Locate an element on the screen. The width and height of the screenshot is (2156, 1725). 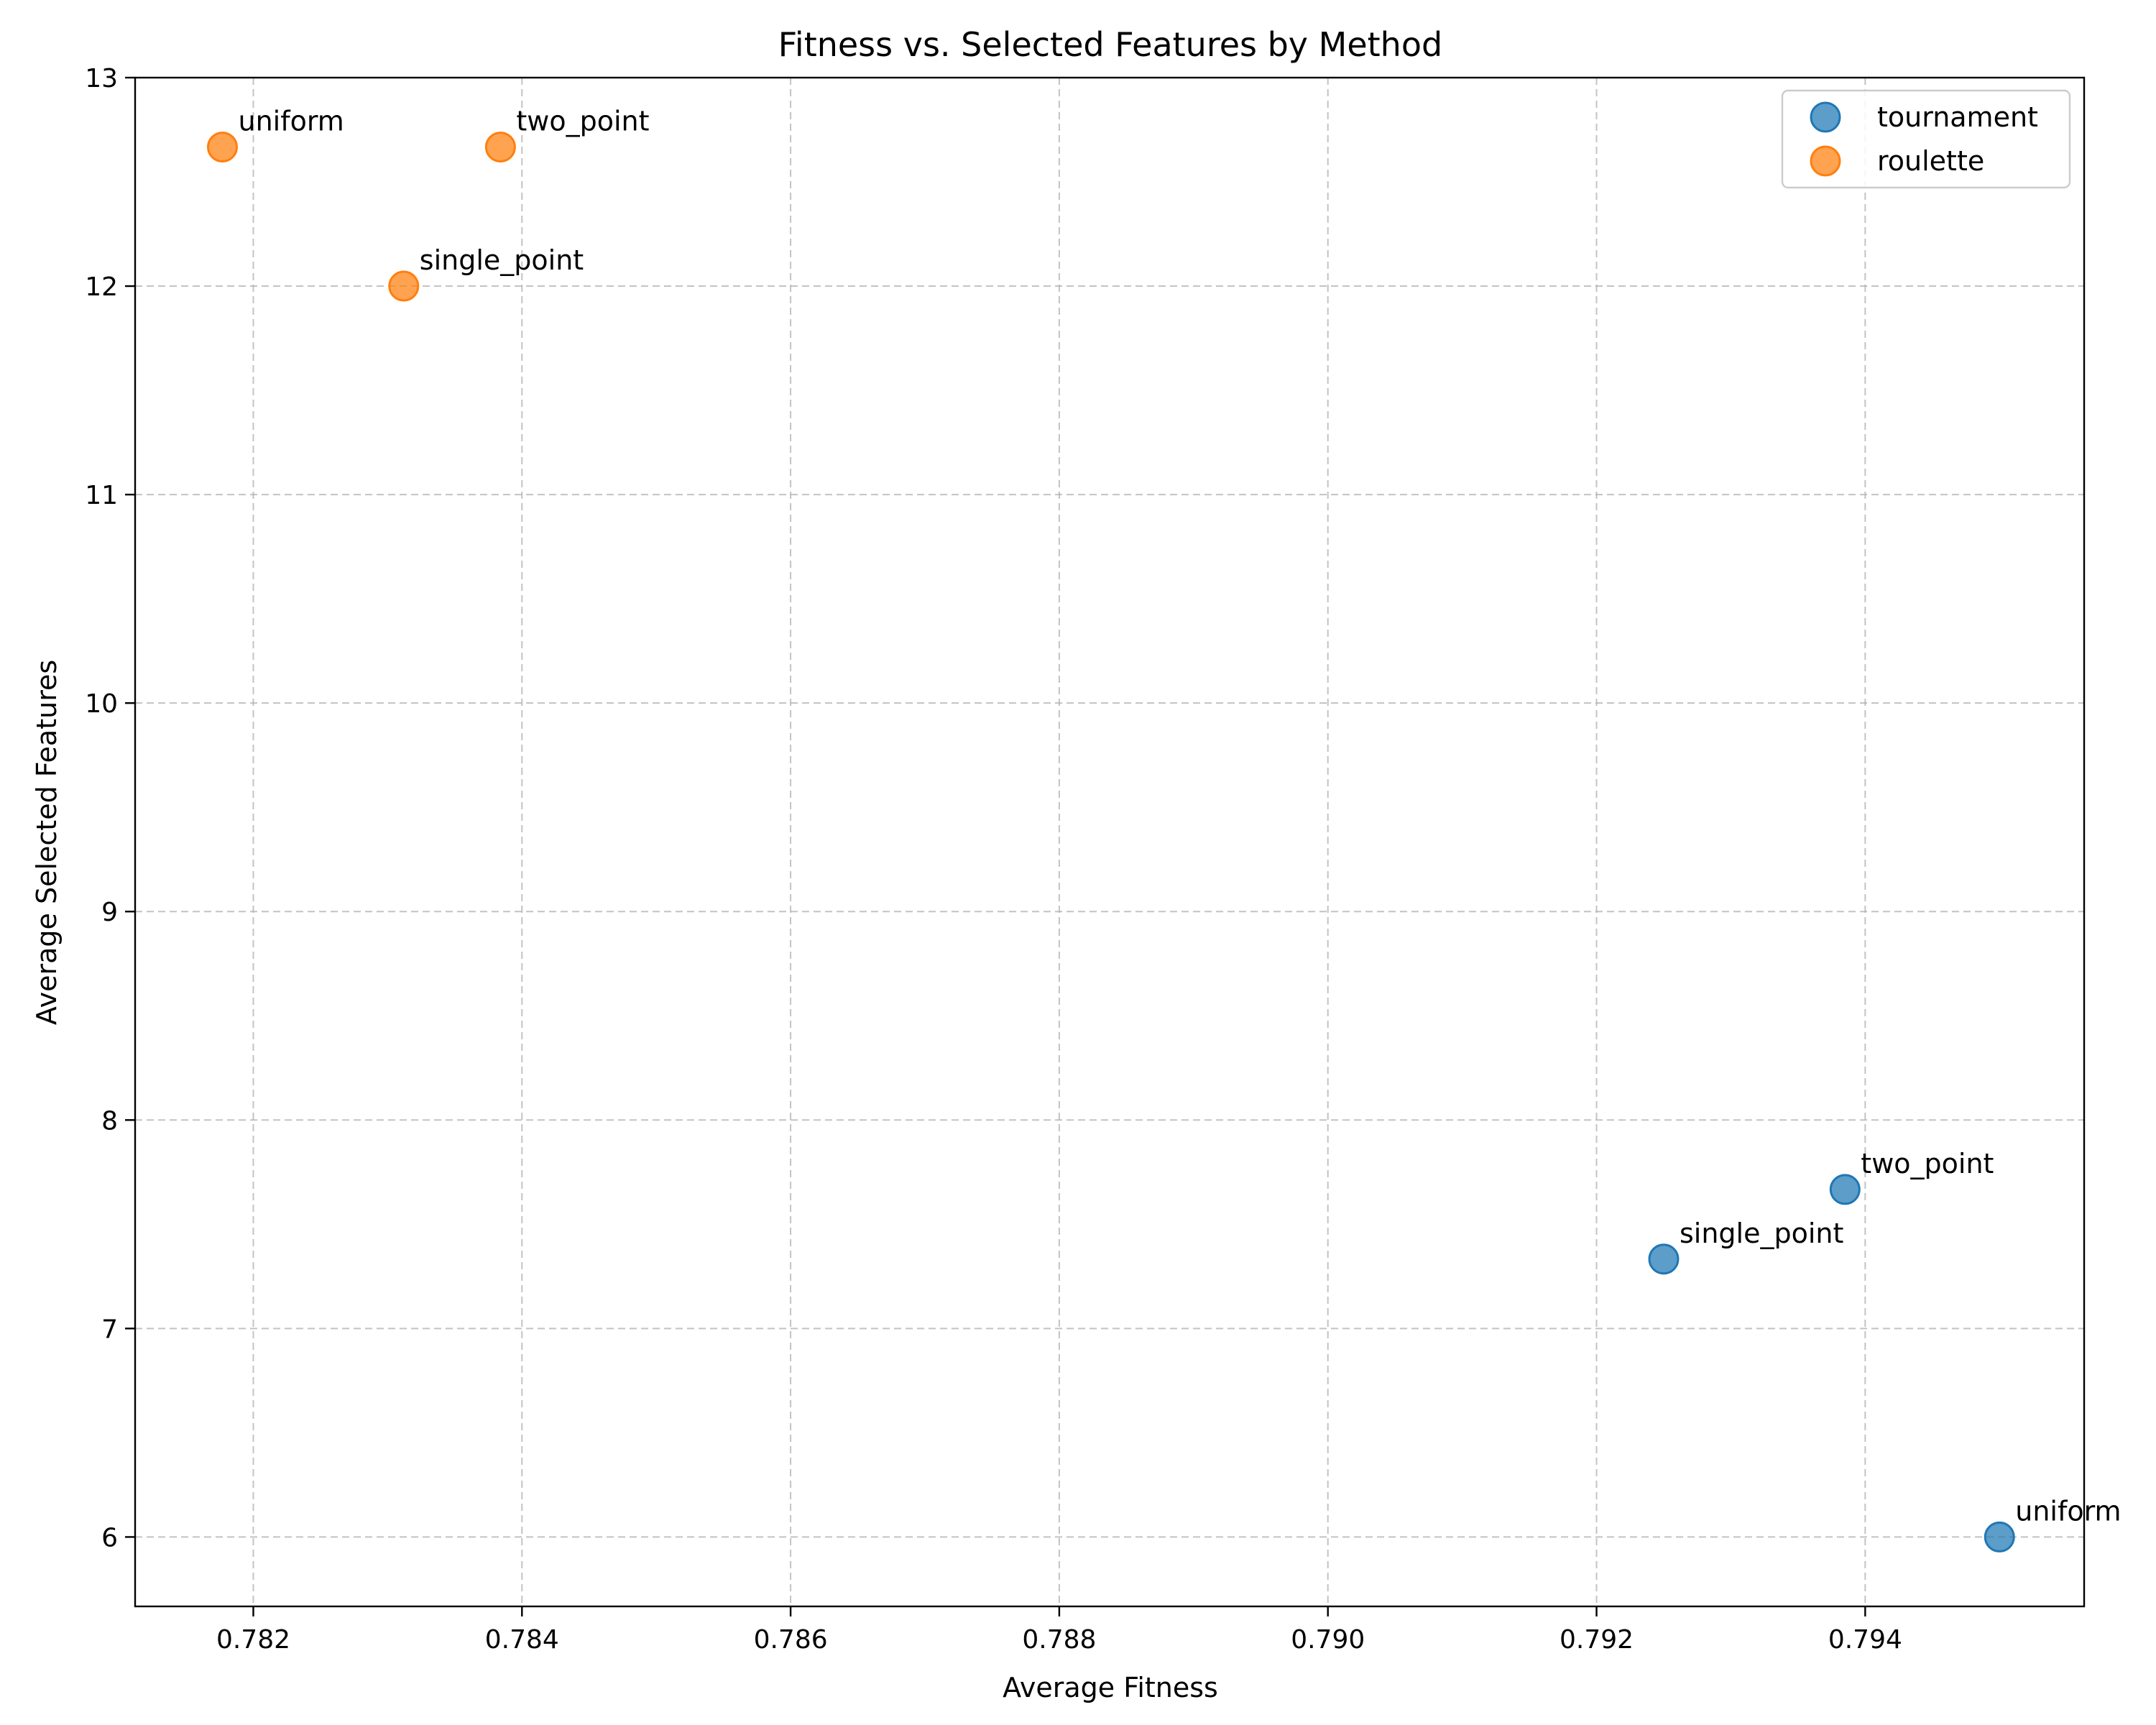
x-tick-label: 0.782 is located at coordinates (253, 1640).